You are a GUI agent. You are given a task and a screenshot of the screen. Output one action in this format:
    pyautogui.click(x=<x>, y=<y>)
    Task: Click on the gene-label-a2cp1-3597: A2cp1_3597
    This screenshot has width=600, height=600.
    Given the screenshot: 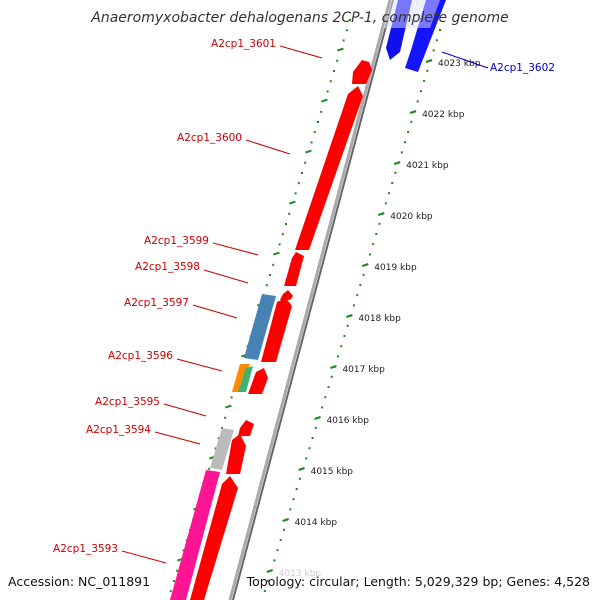 What is the action you would take?
    pyautogui.click(x=156, y=303)
    